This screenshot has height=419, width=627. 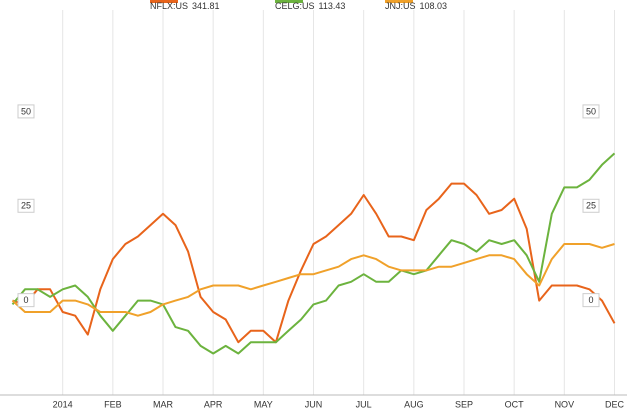 What do you see at coordinates (414, 404) in the screenshot?
I see `x-tick-label: AUG` at bounding box center [414, 404].